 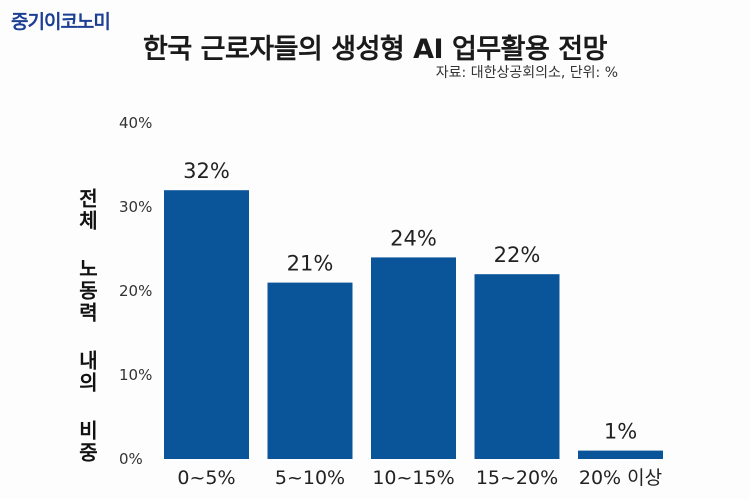 What do you see at coordinates (131, 459) in the screenshot?
I see `y-tick-label: 0%` at bounding box center [131, 459].